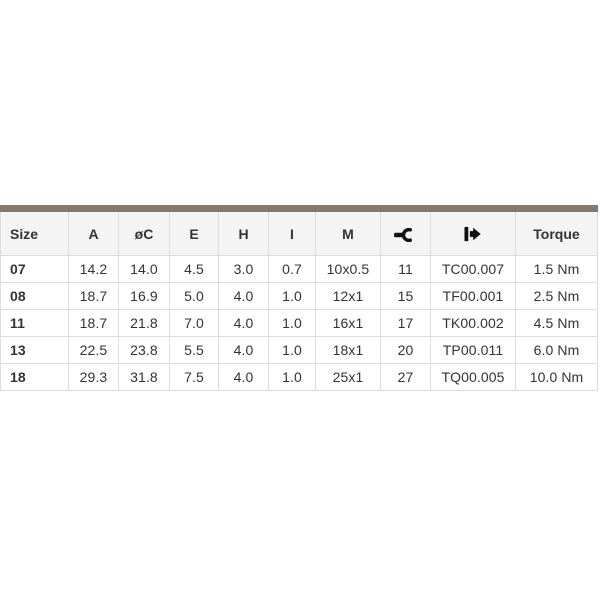 This screenshot has width=600, height=600. What do you see at coordinates (194, 230) in the screenshot?
I see `col-header-e: E` at bounding box center [194, 230].